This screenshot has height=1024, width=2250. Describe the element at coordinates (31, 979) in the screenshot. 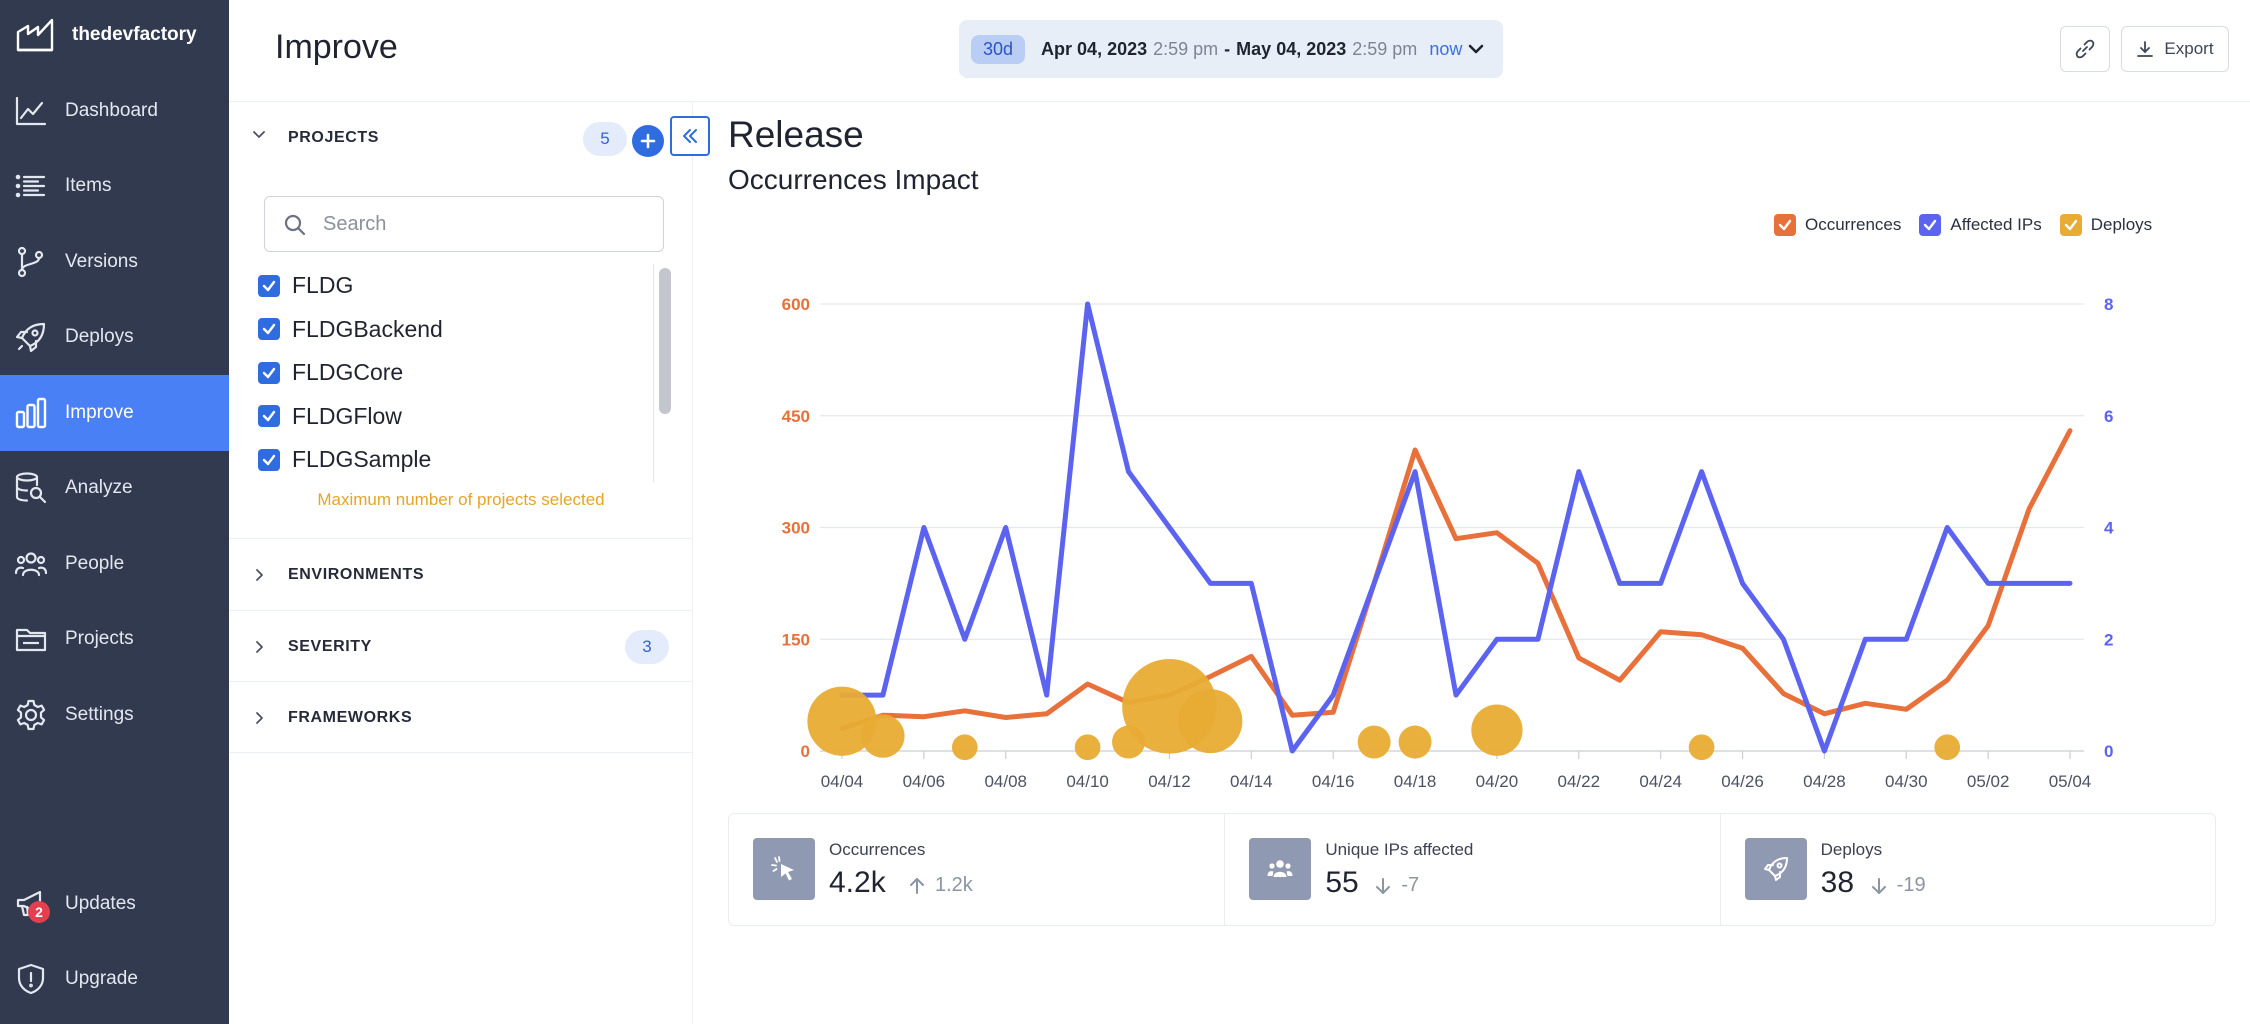

I see `shield-icon` at that location.